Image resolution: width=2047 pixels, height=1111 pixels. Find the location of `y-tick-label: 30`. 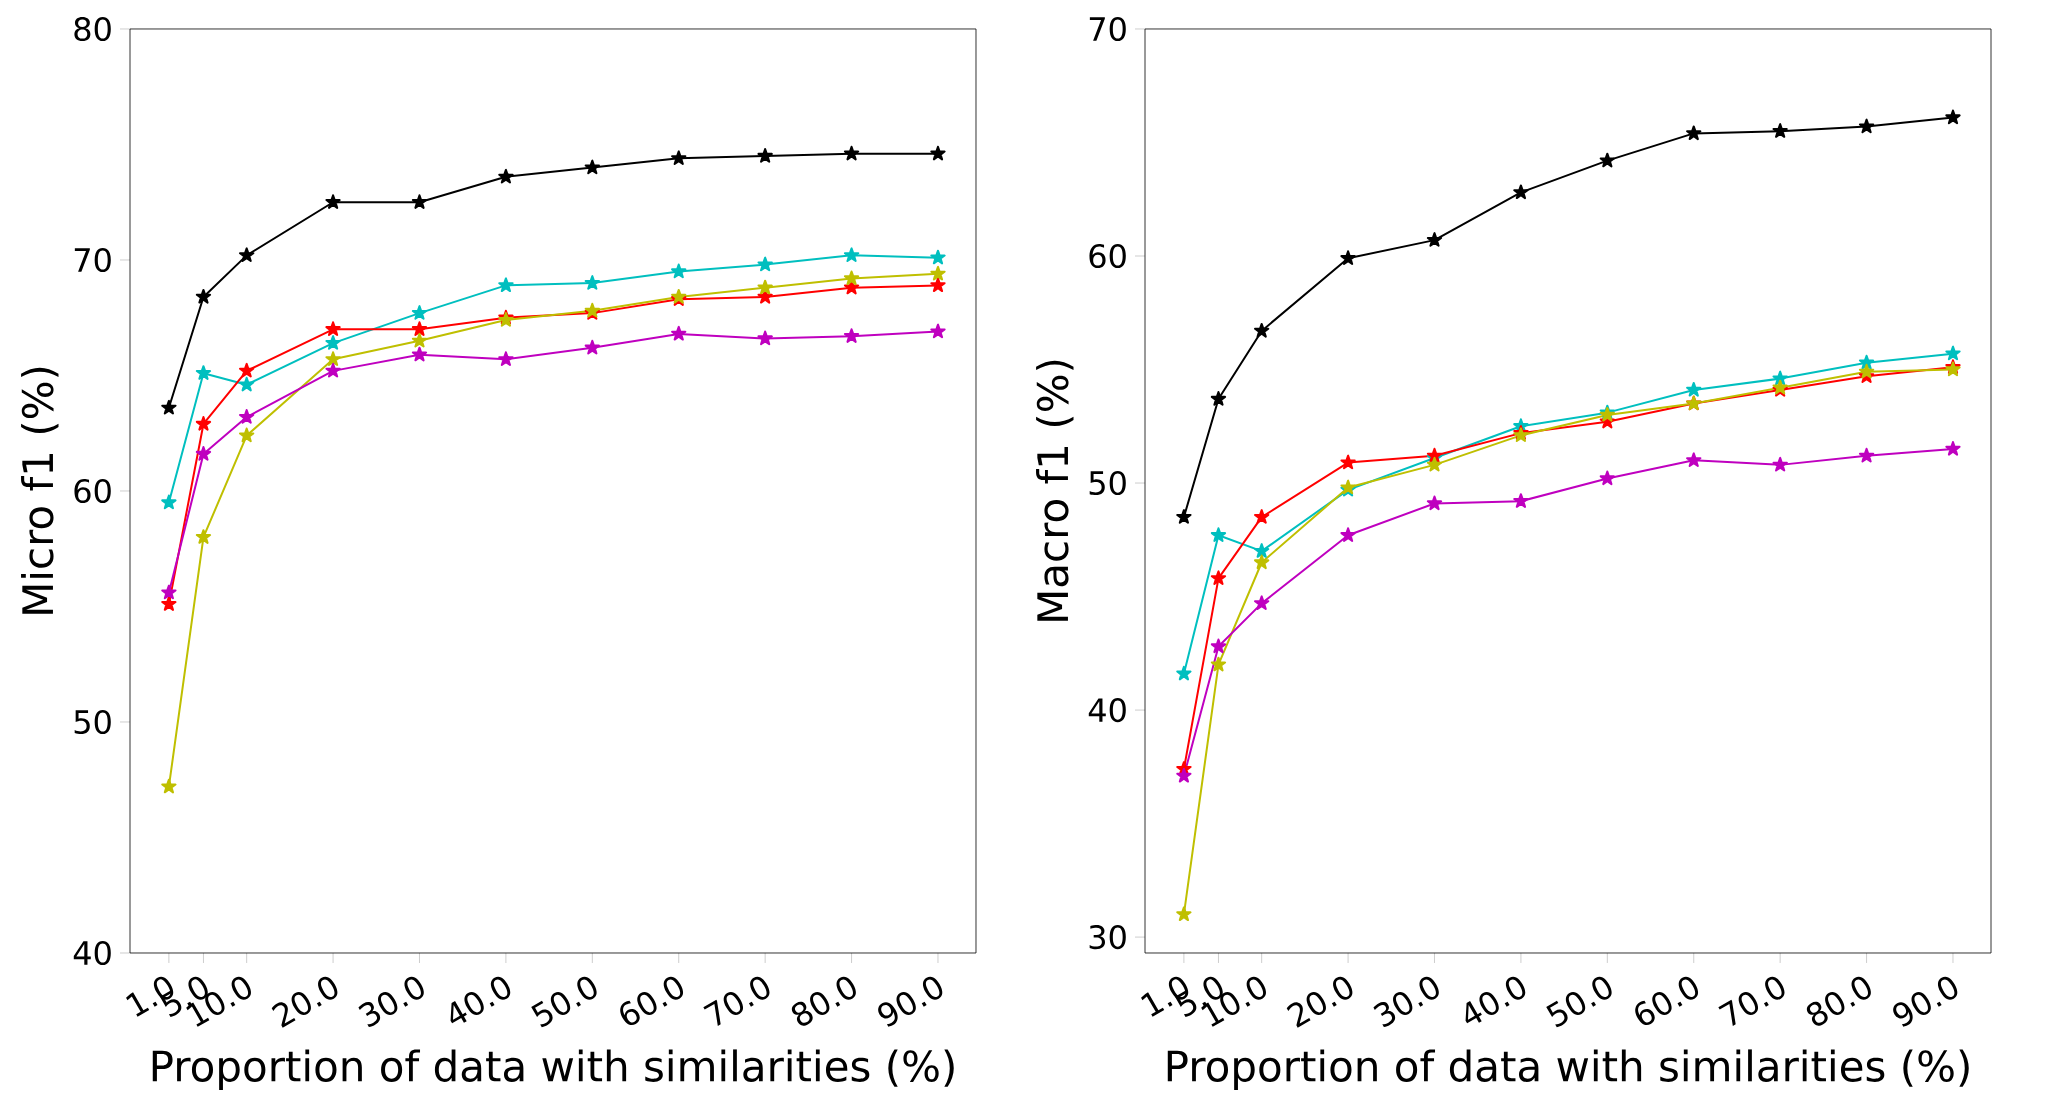

y-tick-label: 30 is located at coordinates (1107, 937).